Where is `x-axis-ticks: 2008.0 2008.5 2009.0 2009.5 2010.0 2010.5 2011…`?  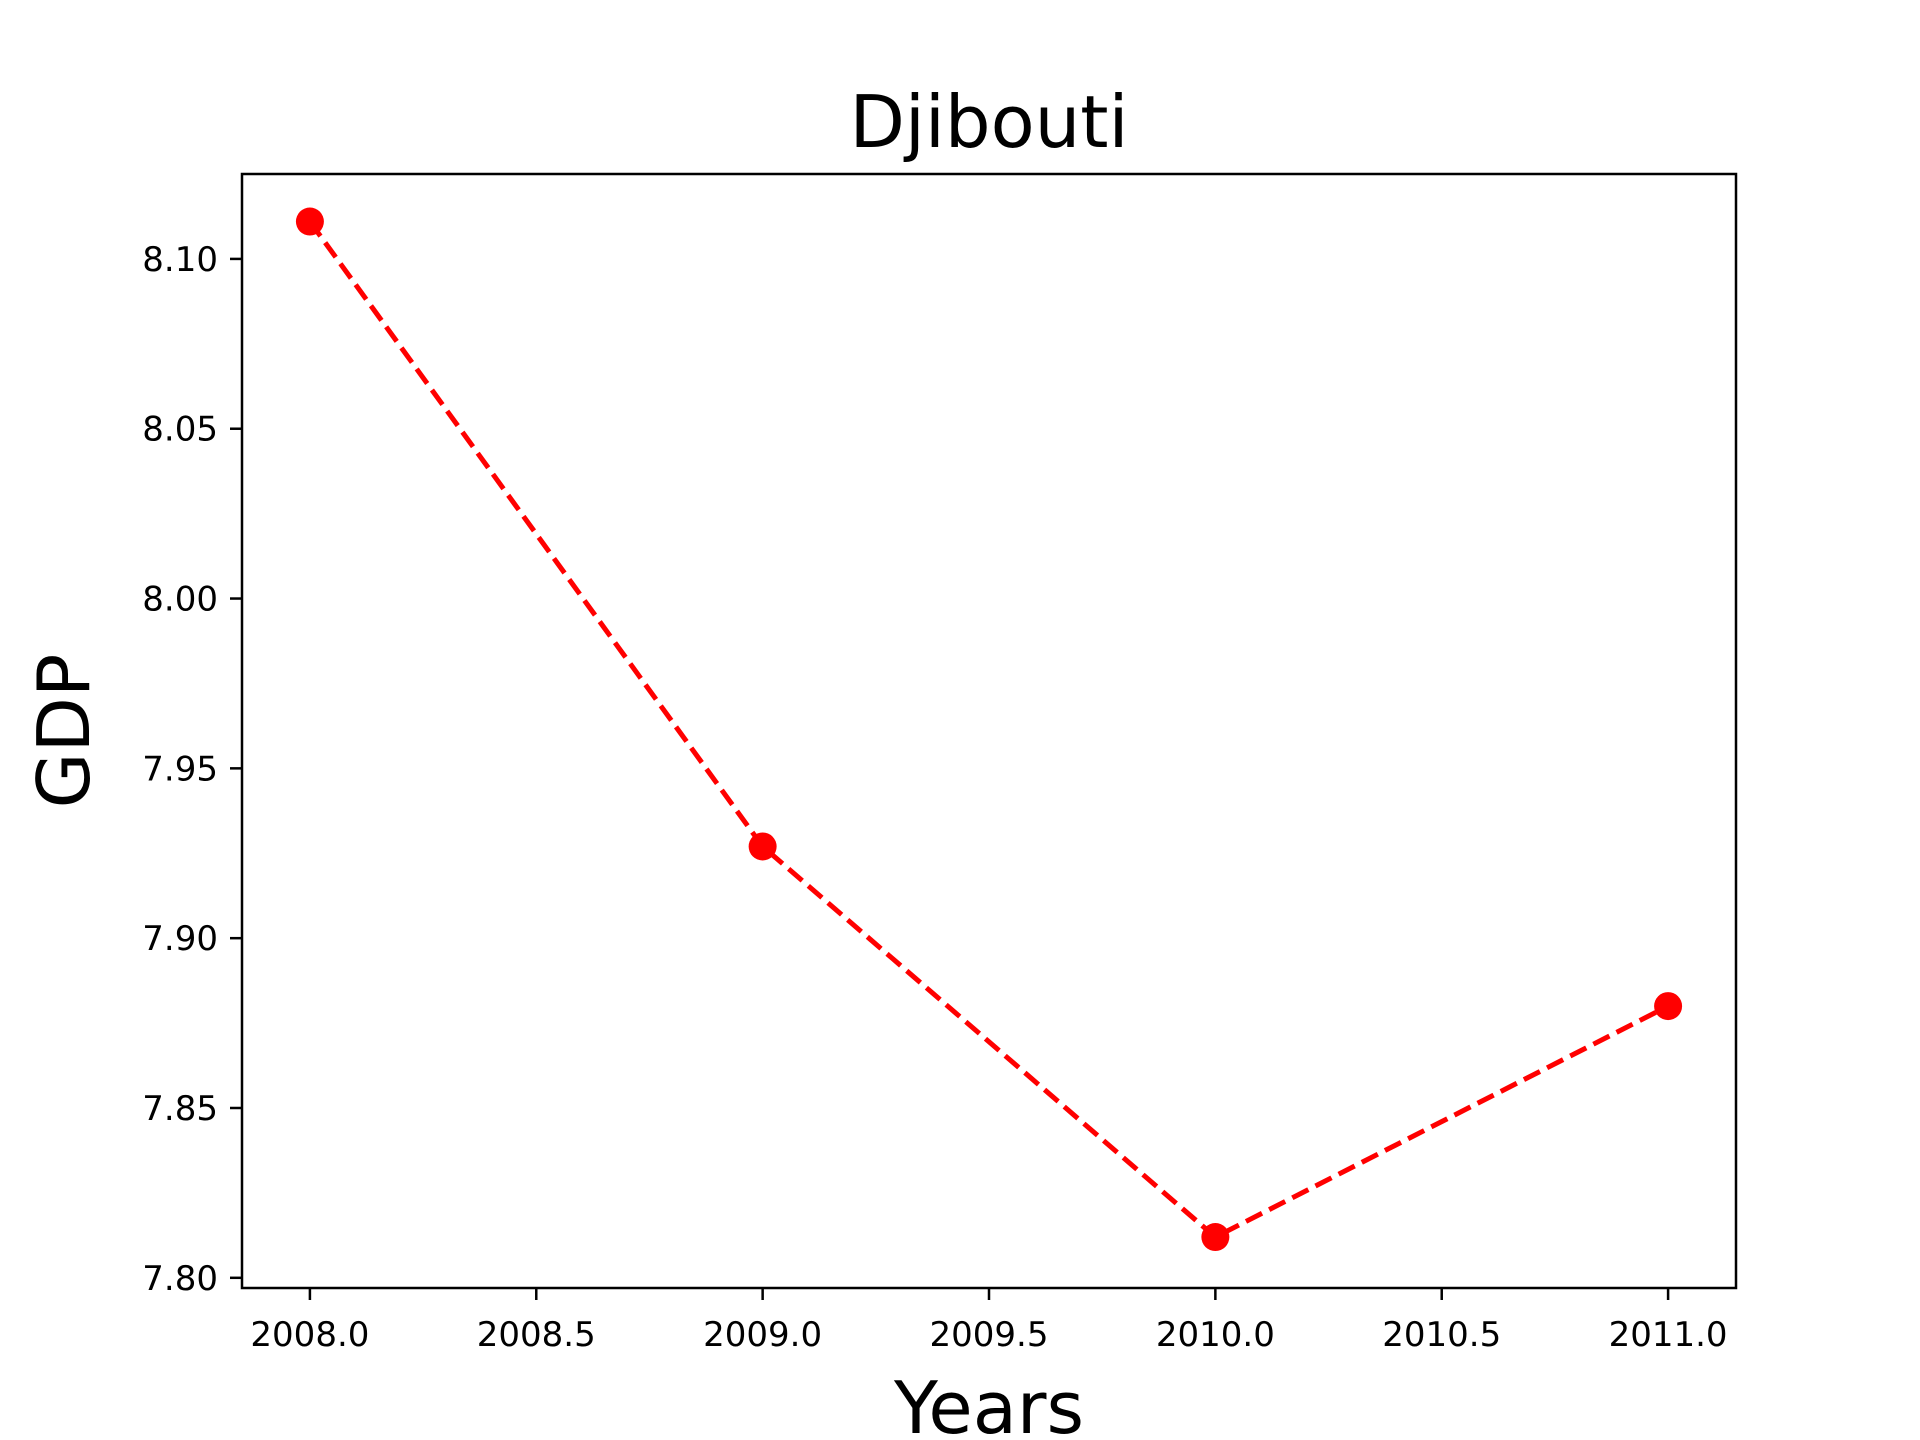
x-axis-ticks: 2008.0 2008.5 2009.0 2009.5 2010.0 2010.5 2011… is located at coordinates (989, 1321).